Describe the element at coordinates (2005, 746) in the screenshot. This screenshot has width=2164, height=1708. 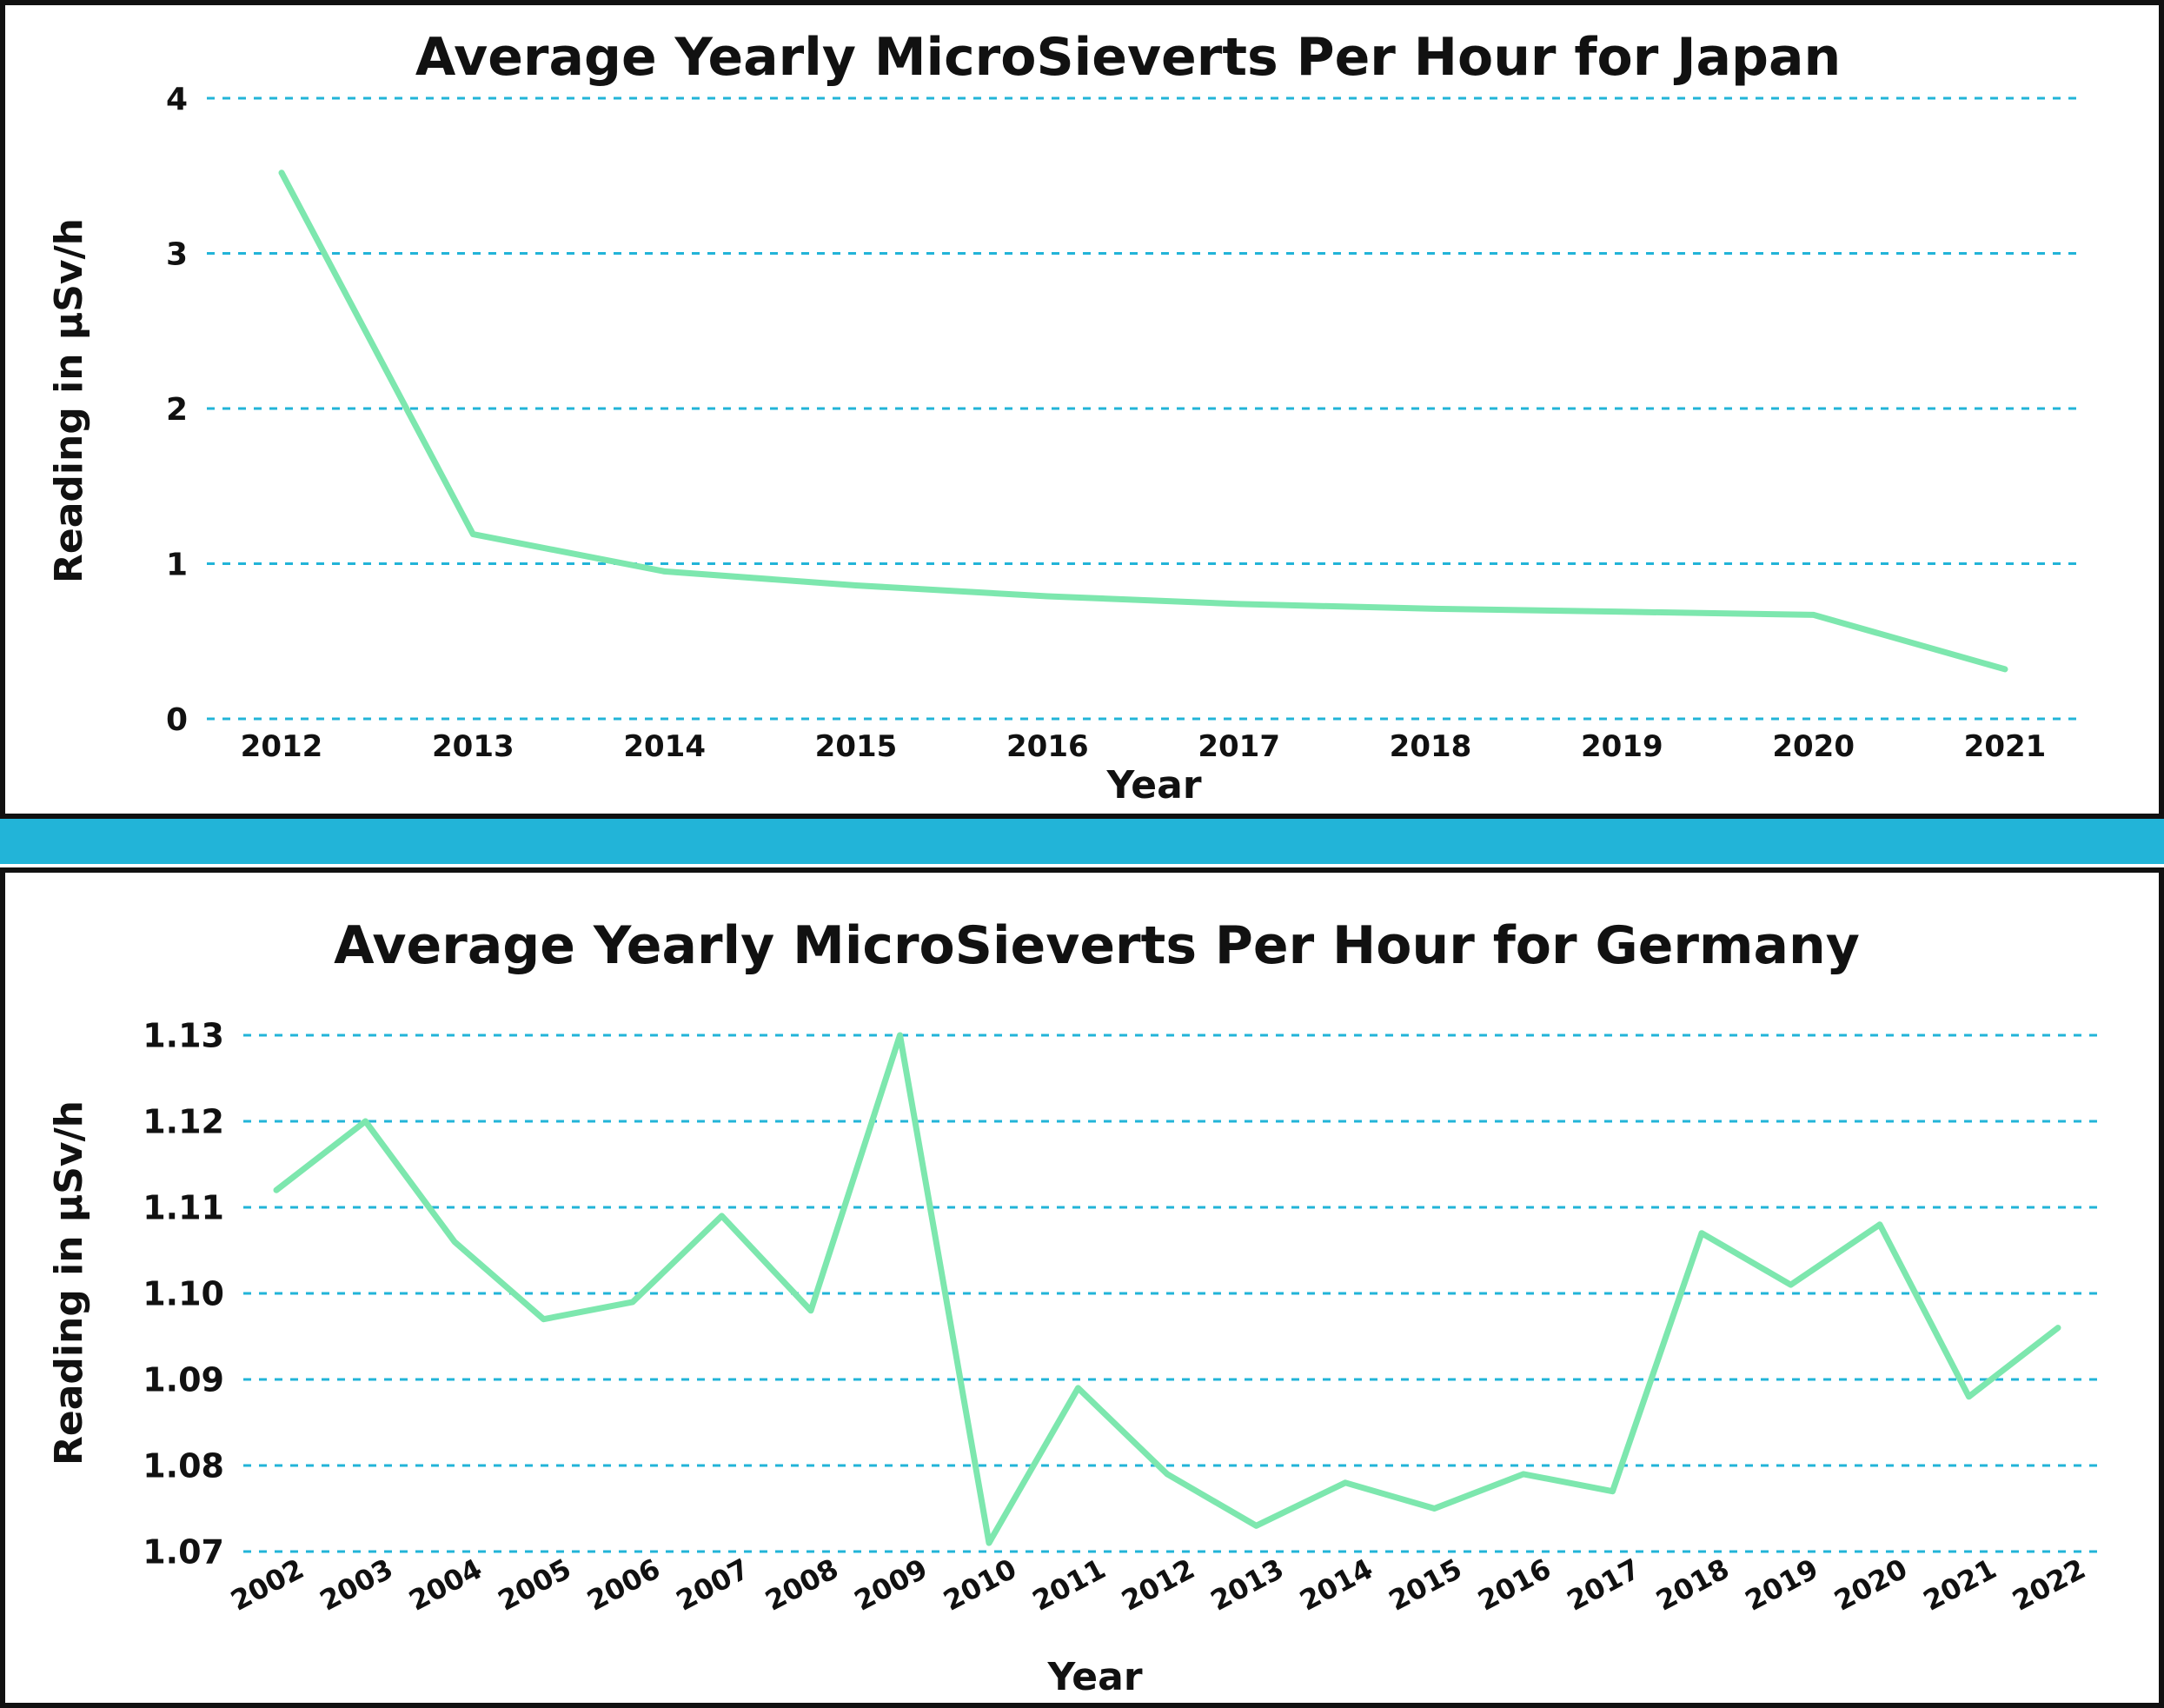
I see `japan-x-tick-label: 2021` at that location.